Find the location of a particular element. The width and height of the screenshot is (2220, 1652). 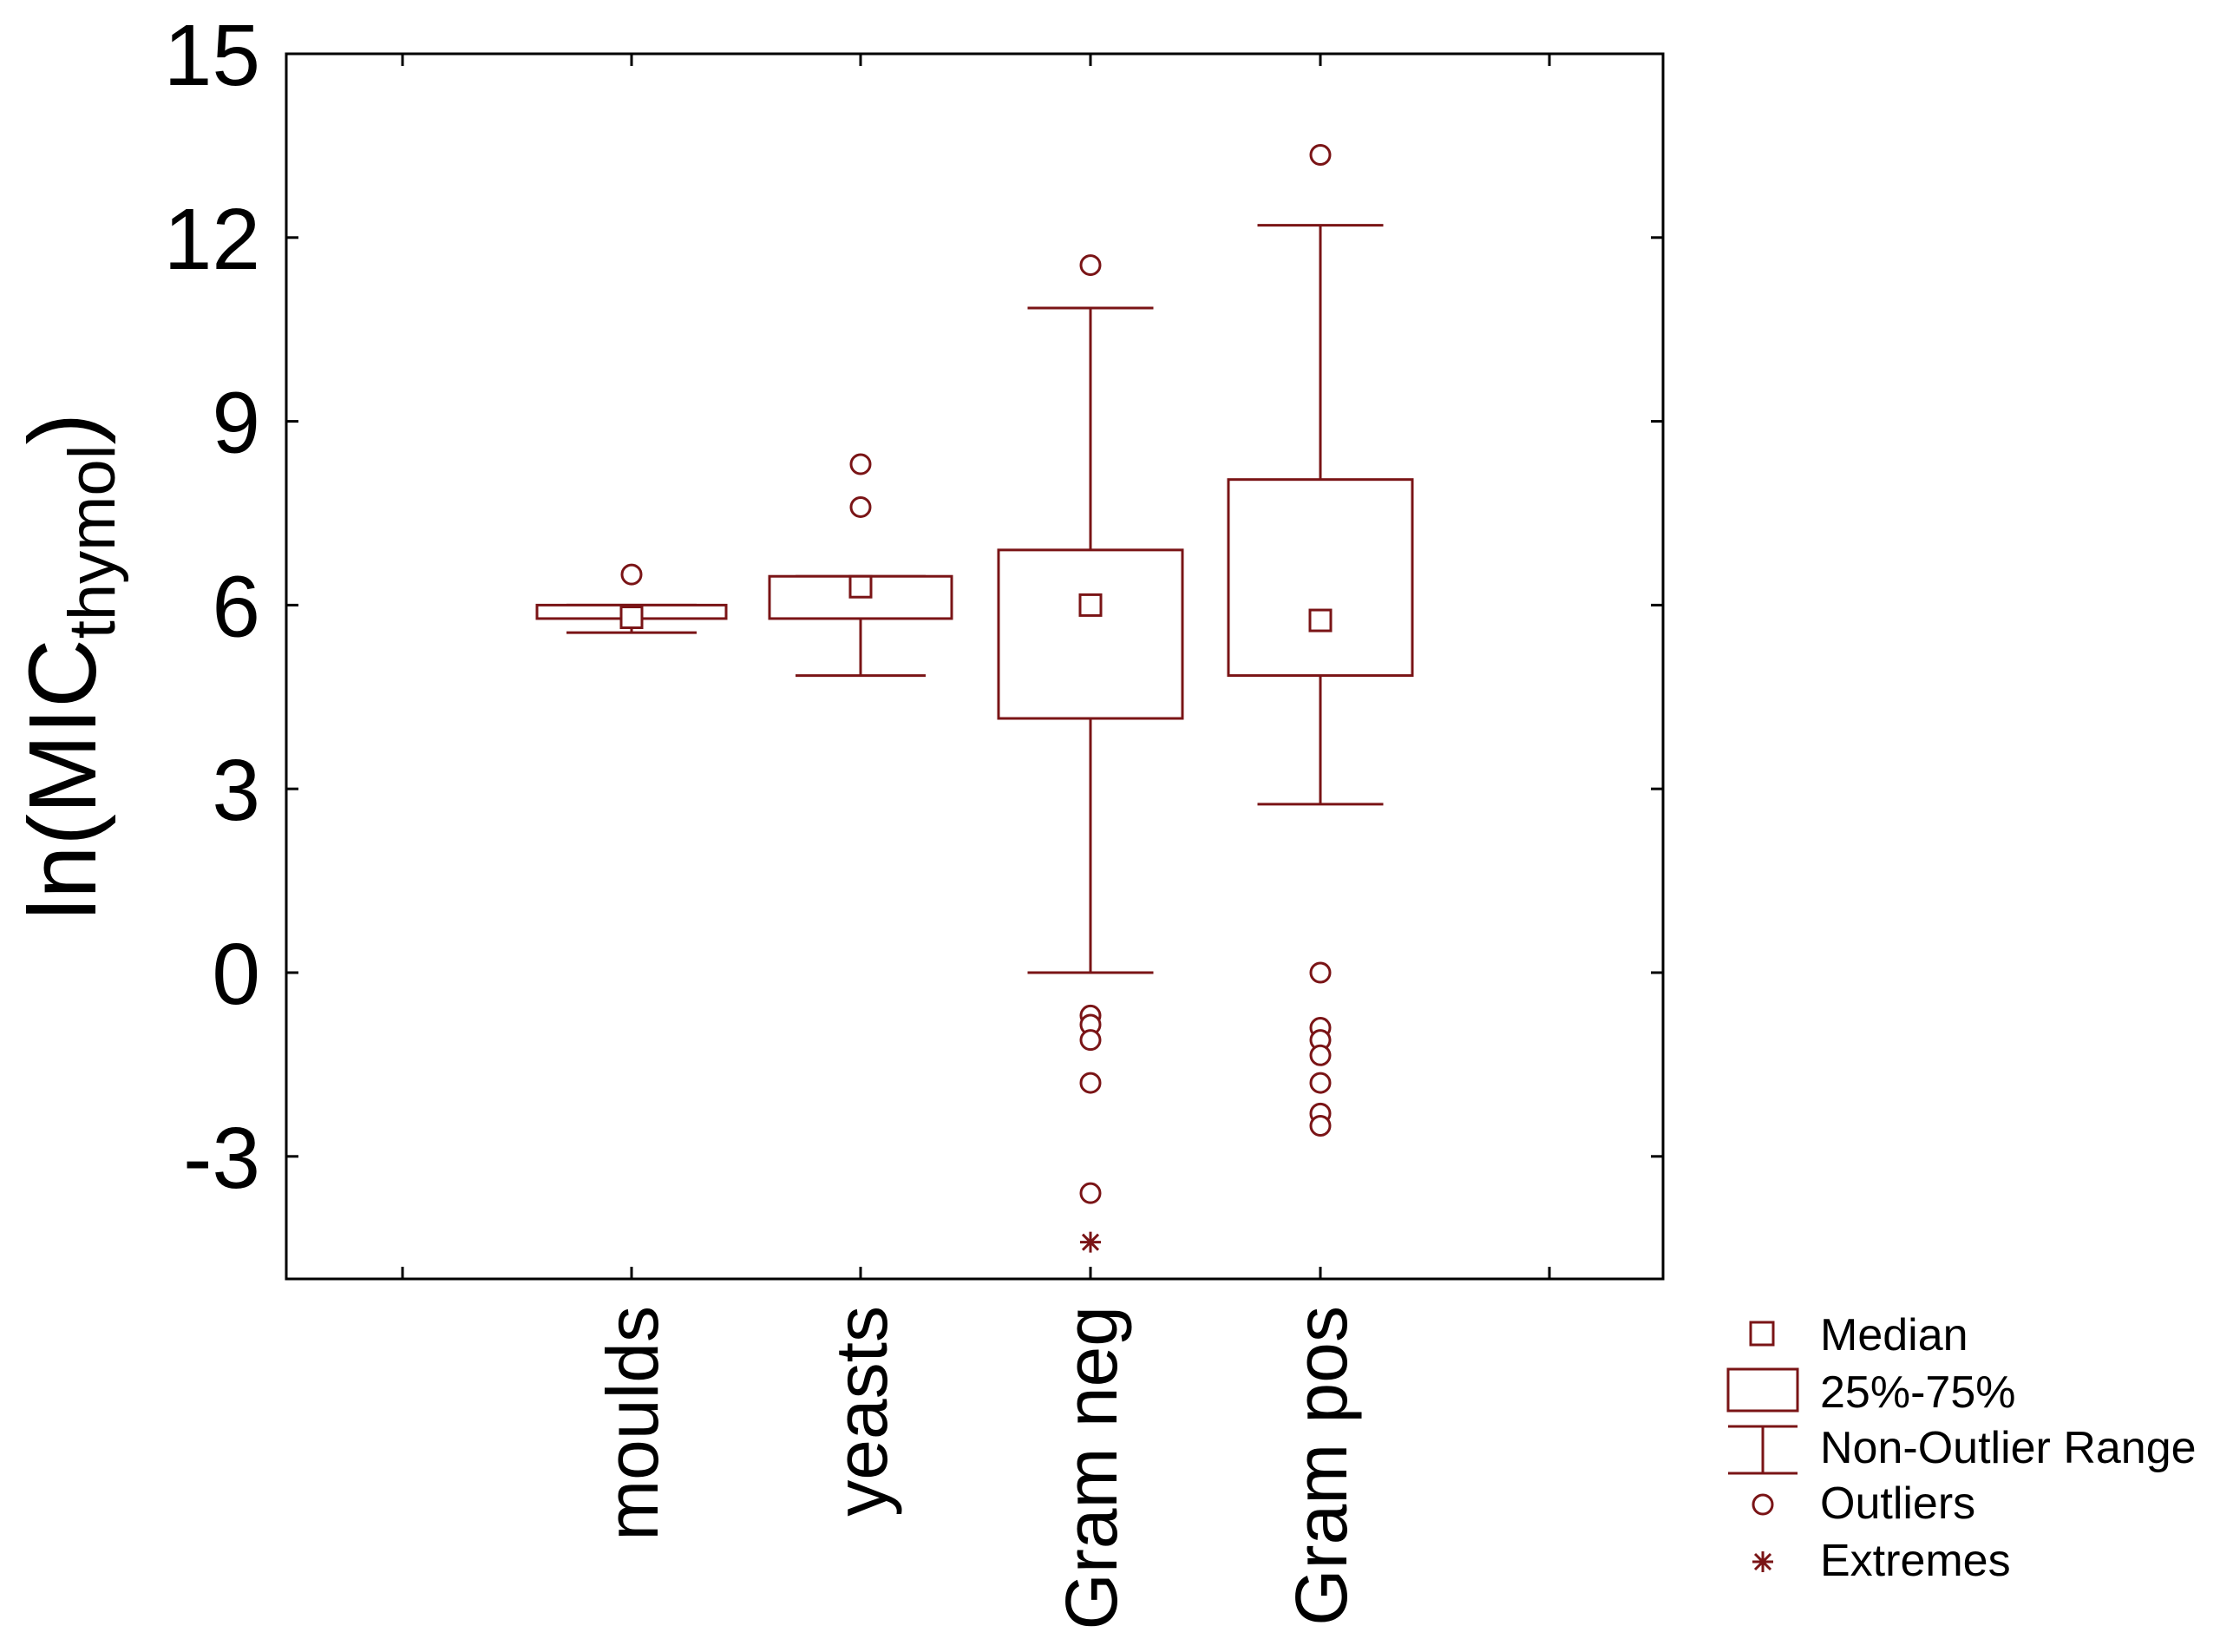

legend-whisker-label: Non-Outlier Range is located at coordinates (2009, 1448).